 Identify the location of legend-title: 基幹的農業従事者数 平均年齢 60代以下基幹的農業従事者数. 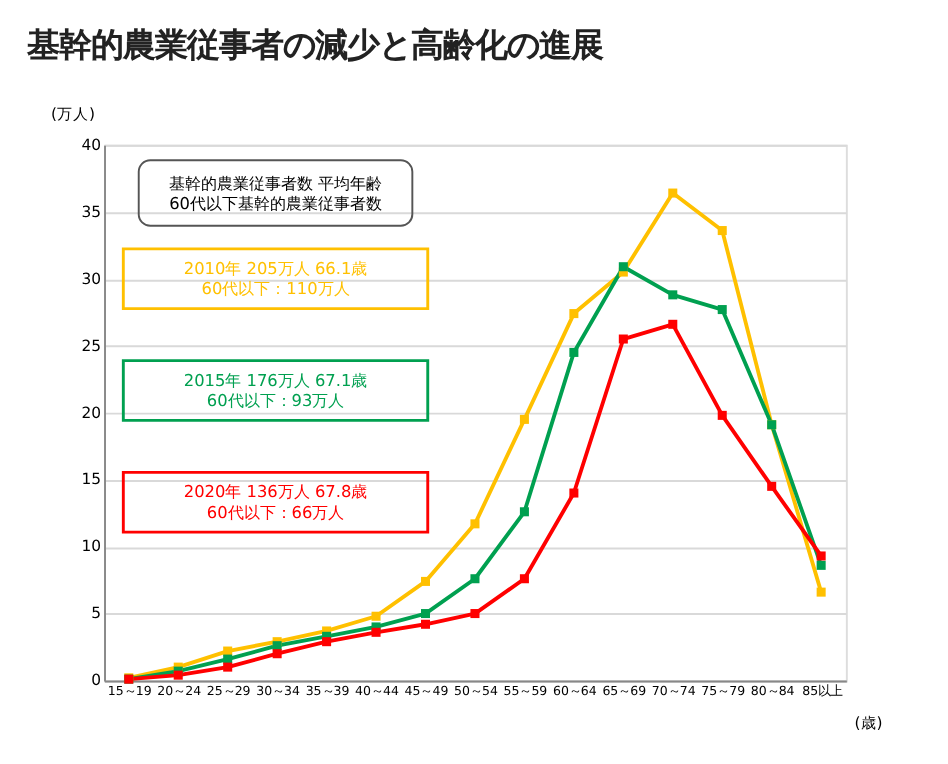
(275, 193).